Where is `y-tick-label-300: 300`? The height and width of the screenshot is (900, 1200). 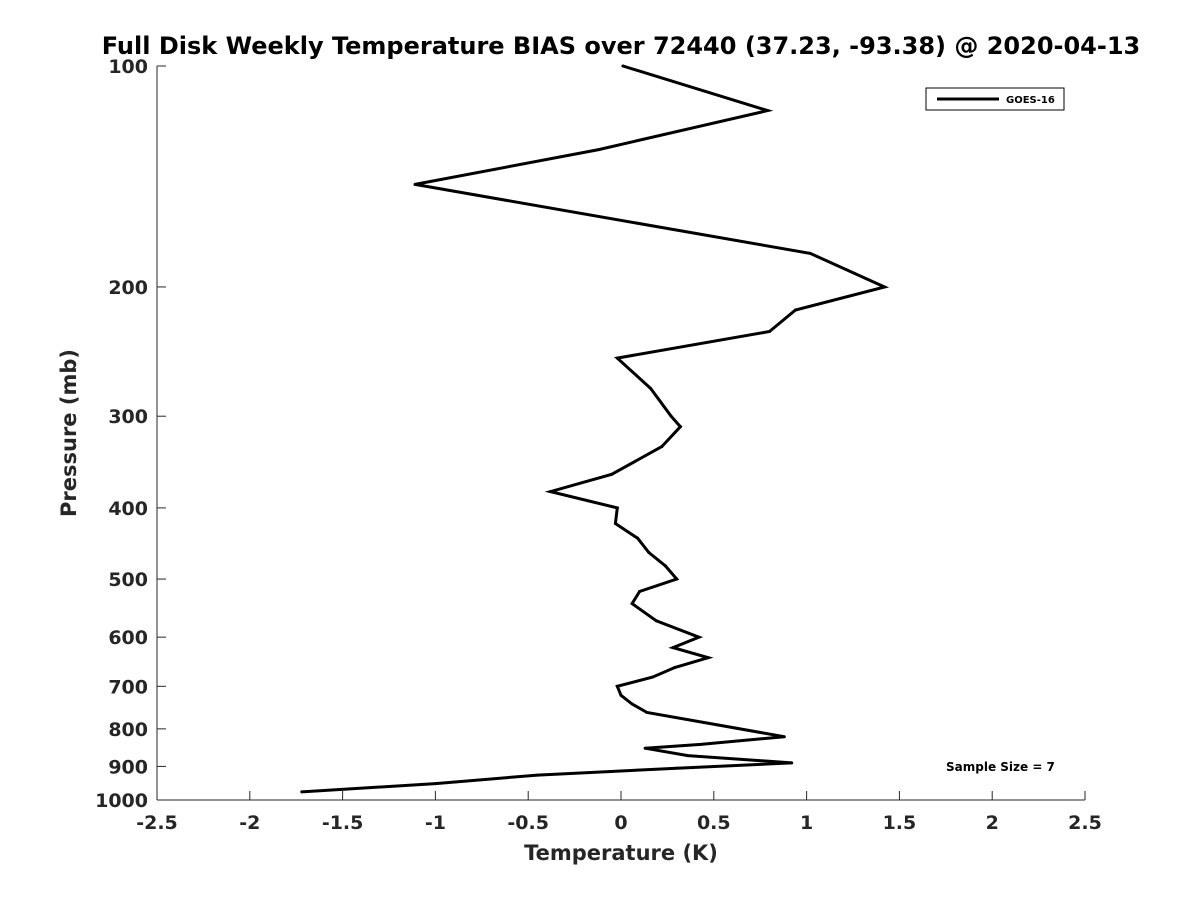
y-tick-label-300: 300 is located at coordinates (128, 417).